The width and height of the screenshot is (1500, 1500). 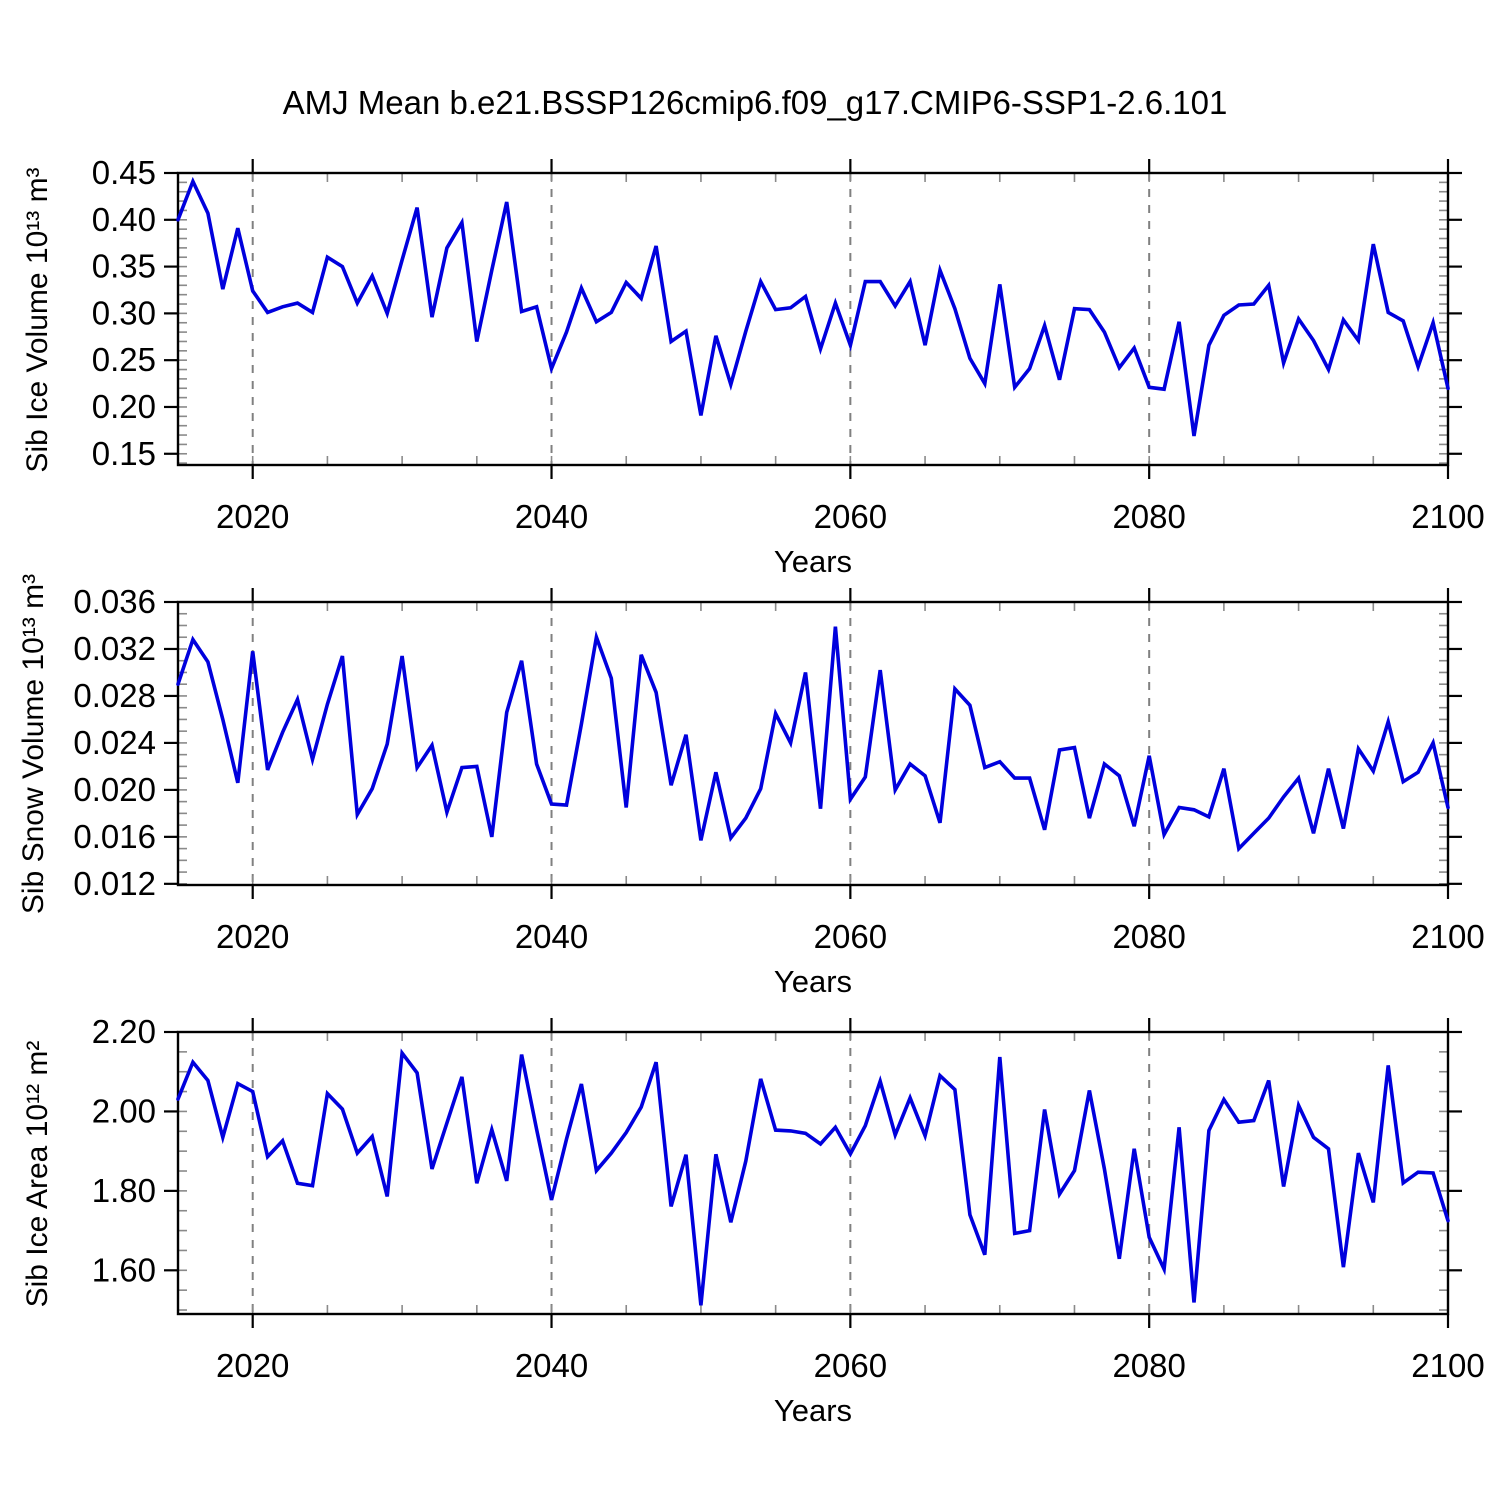 What do you see at coordinates (124, 453) in the screenshot?
I see `y-tick-label: 0.15` at bounding box center [124, 453].